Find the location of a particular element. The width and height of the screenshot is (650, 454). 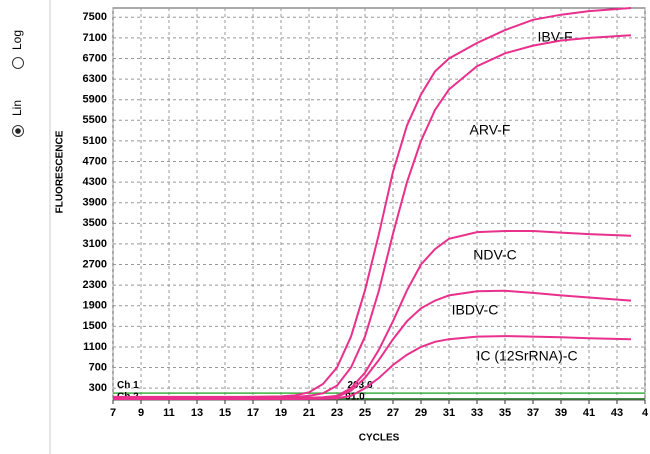

x-tick-label: 35 is located at coordinates (505, 413).